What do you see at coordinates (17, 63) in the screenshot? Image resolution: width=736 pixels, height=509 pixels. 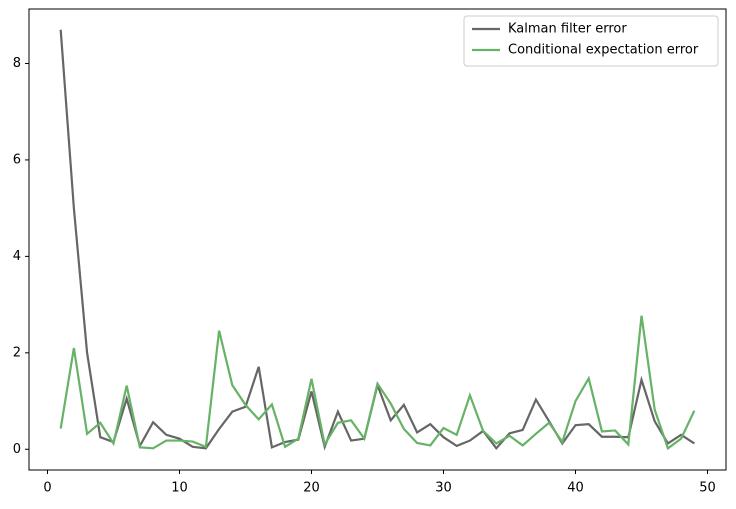 I see `y-tick-label: 8` at bounding box center [17, 63].